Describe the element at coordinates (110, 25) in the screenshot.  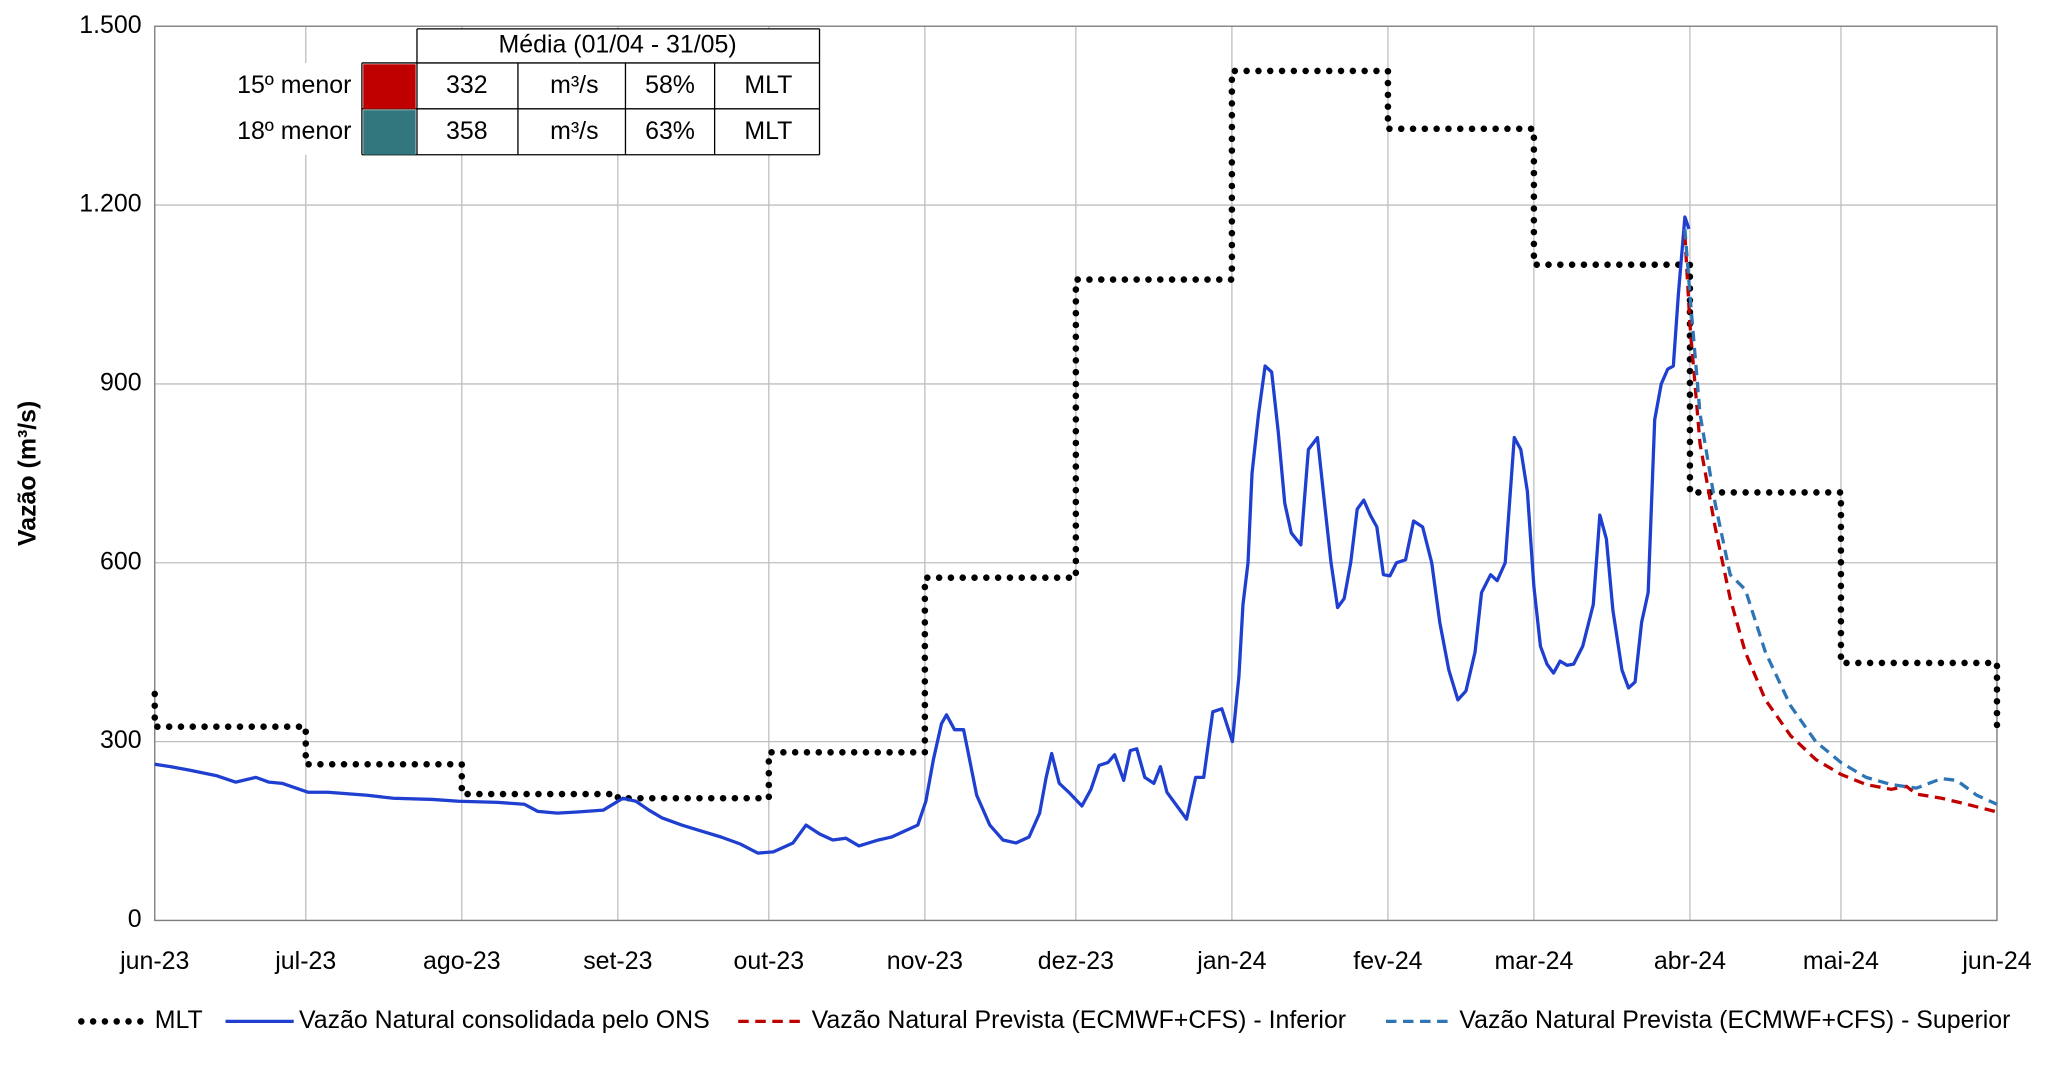
I see `y-tick-label: 1.500` at that location.